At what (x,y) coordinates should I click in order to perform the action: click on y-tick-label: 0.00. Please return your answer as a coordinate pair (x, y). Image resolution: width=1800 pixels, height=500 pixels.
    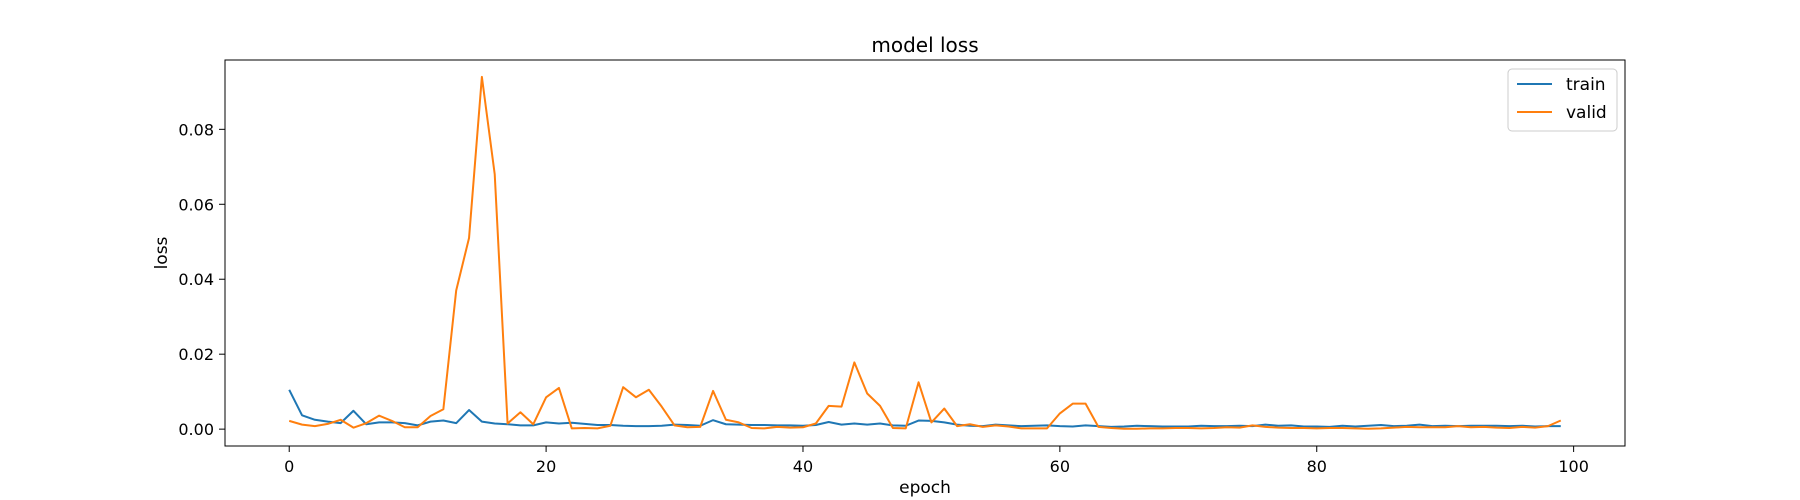
    Looking at the image, I should click on (196, 429).